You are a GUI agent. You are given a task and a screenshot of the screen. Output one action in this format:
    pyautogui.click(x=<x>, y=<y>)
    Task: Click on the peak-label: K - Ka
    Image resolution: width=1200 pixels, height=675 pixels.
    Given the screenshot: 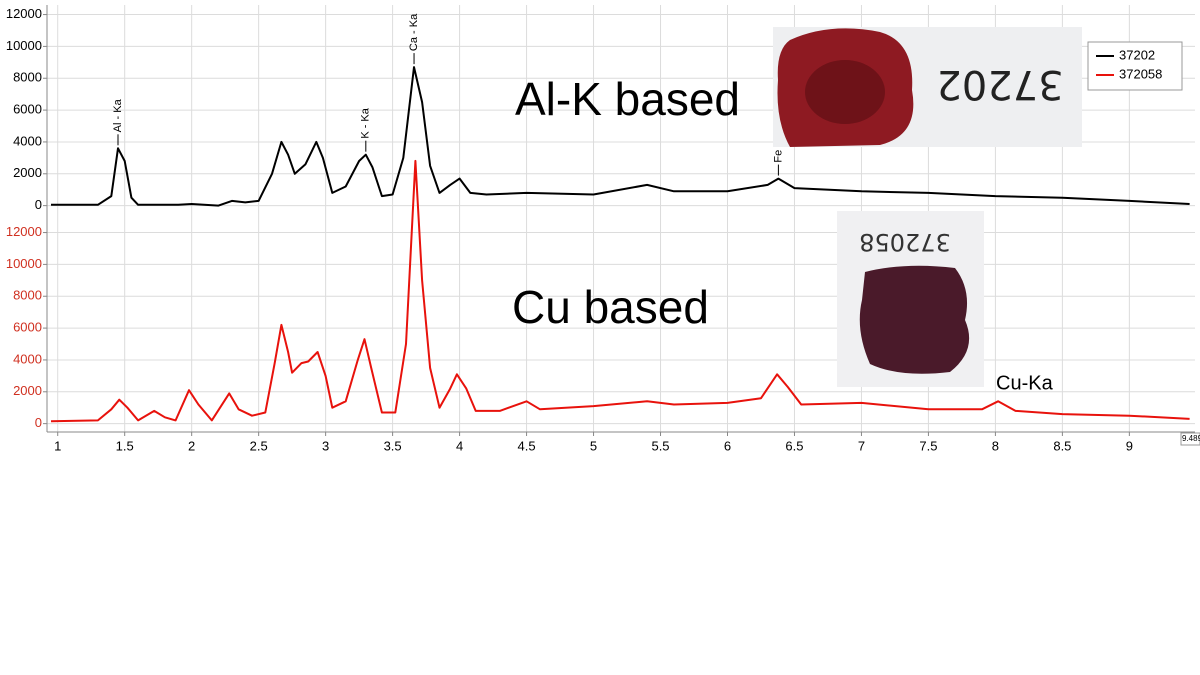 What is the action you would take?
    pyautogui.click(x=366, y=122)
    